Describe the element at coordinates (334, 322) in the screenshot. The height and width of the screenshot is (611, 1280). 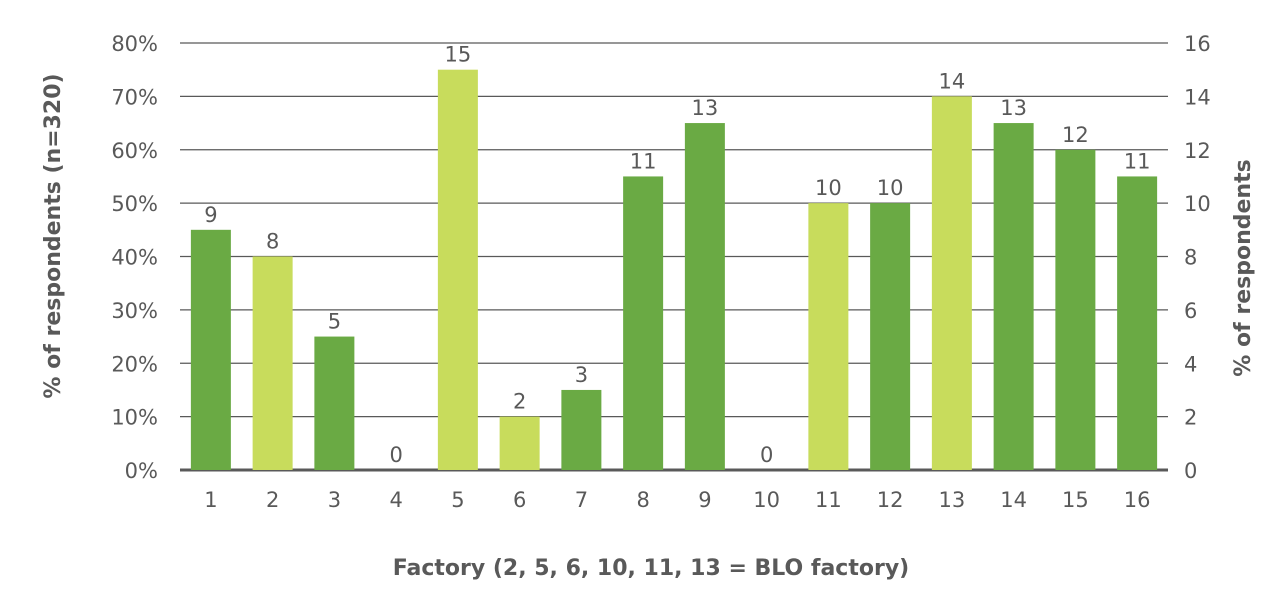
I see `data-label: 5` at that location.